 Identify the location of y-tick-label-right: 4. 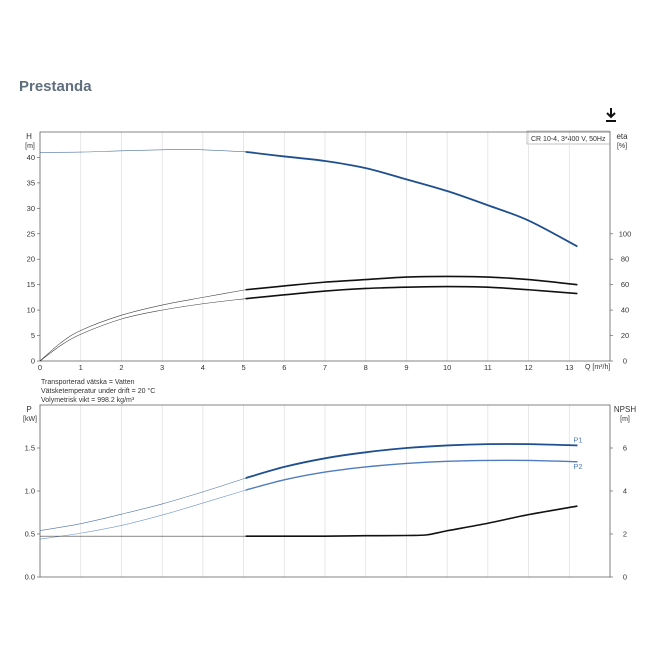
(625, 491).